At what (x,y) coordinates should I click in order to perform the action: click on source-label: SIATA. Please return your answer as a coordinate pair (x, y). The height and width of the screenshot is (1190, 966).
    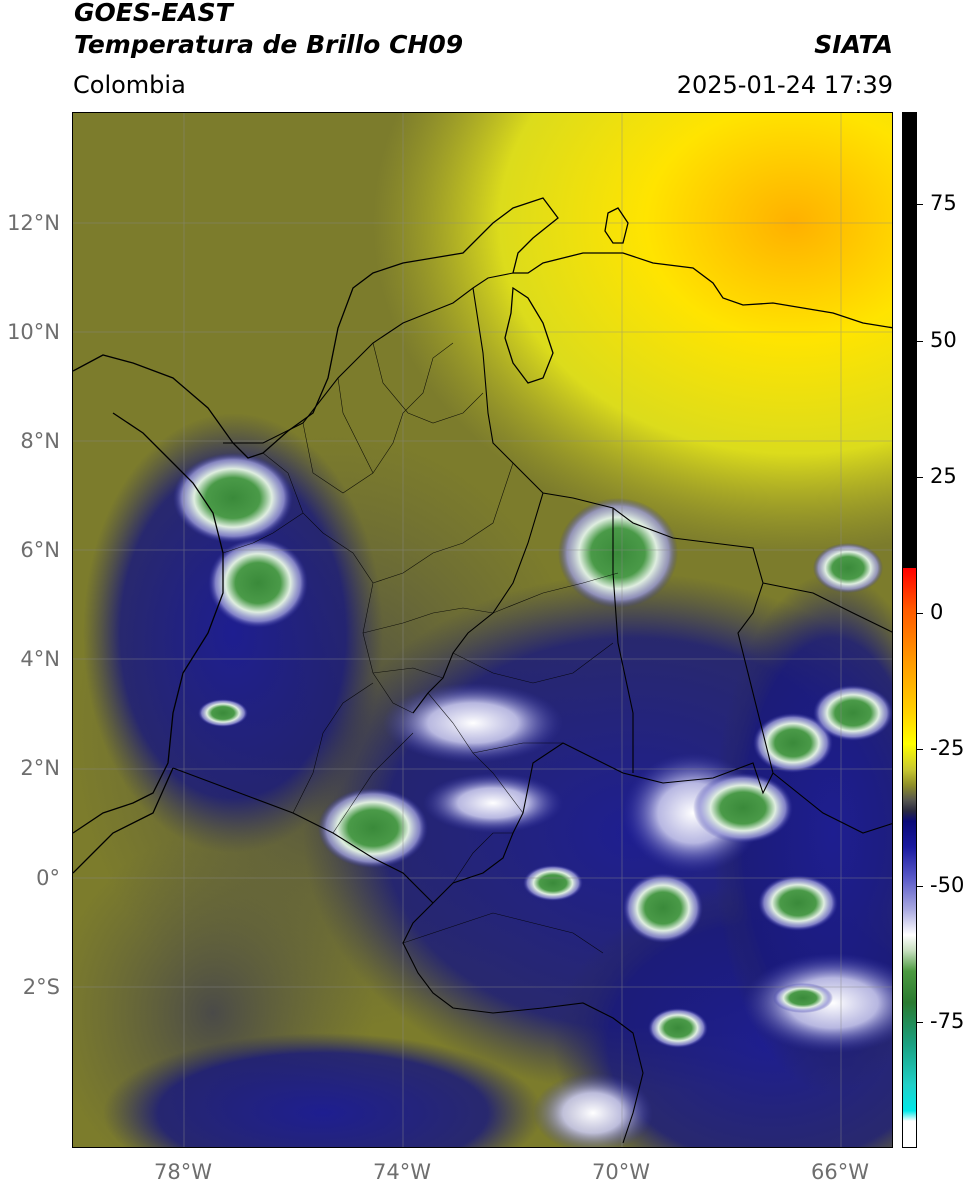
    Looking at the image, I should click on (853, 44).